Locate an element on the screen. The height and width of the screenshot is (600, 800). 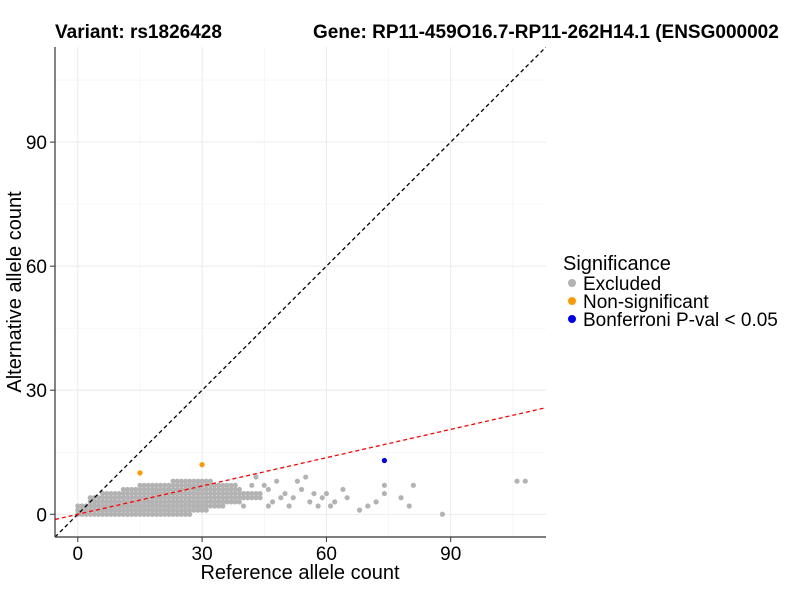
x-tick-label: 30 is located at coordinates (202, 554).